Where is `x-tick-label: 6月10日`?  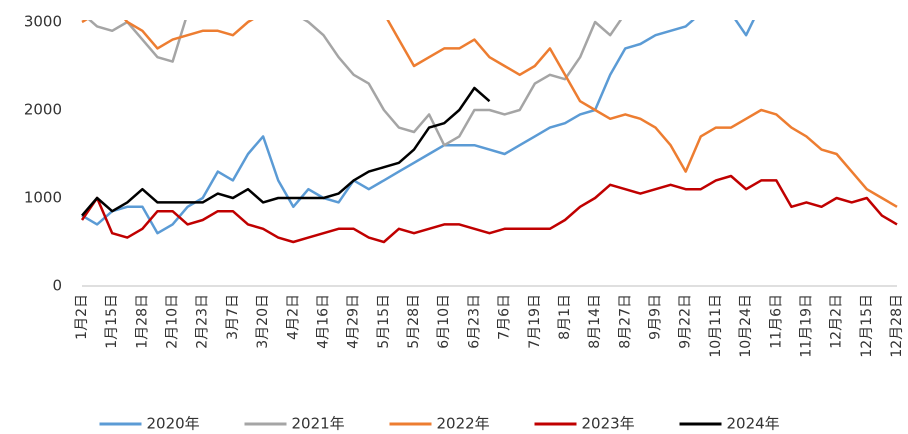 x-tick-label: 6月10日 is located at coordinates (444, 321).